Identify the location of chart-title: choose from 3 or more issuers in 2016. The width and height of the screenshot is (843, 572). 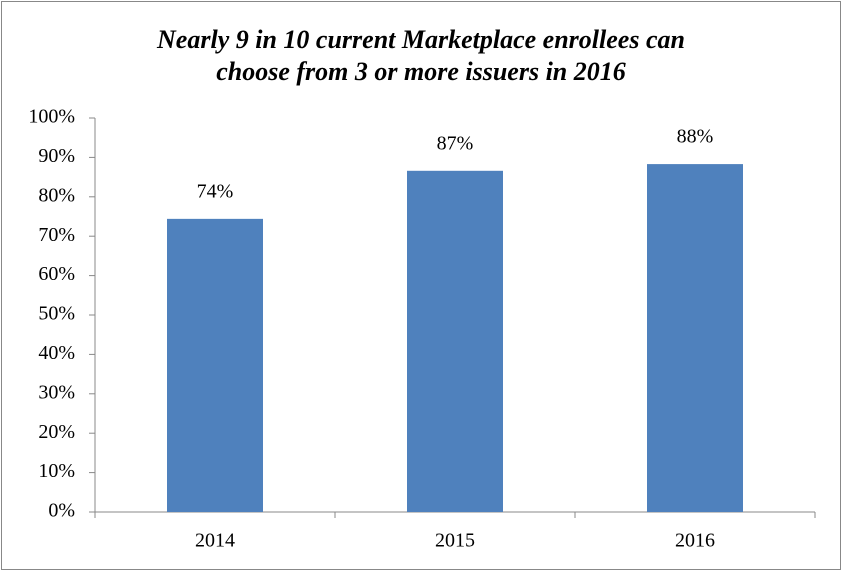
(421, 71).